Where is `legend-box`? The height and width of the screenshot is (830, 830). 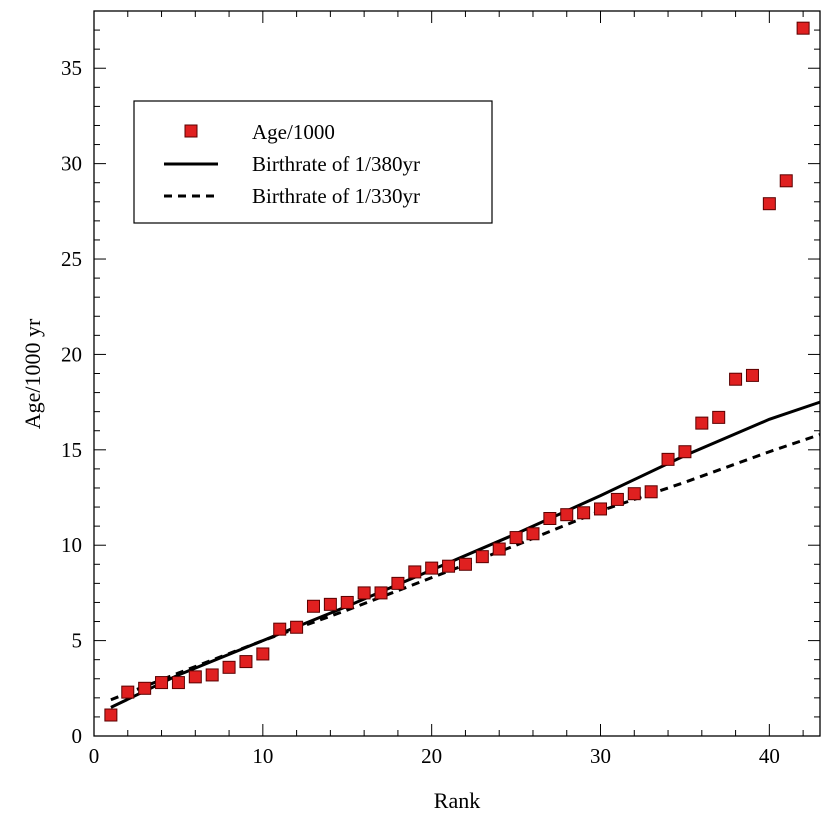
legend-box is located at coordinates (313, 162).